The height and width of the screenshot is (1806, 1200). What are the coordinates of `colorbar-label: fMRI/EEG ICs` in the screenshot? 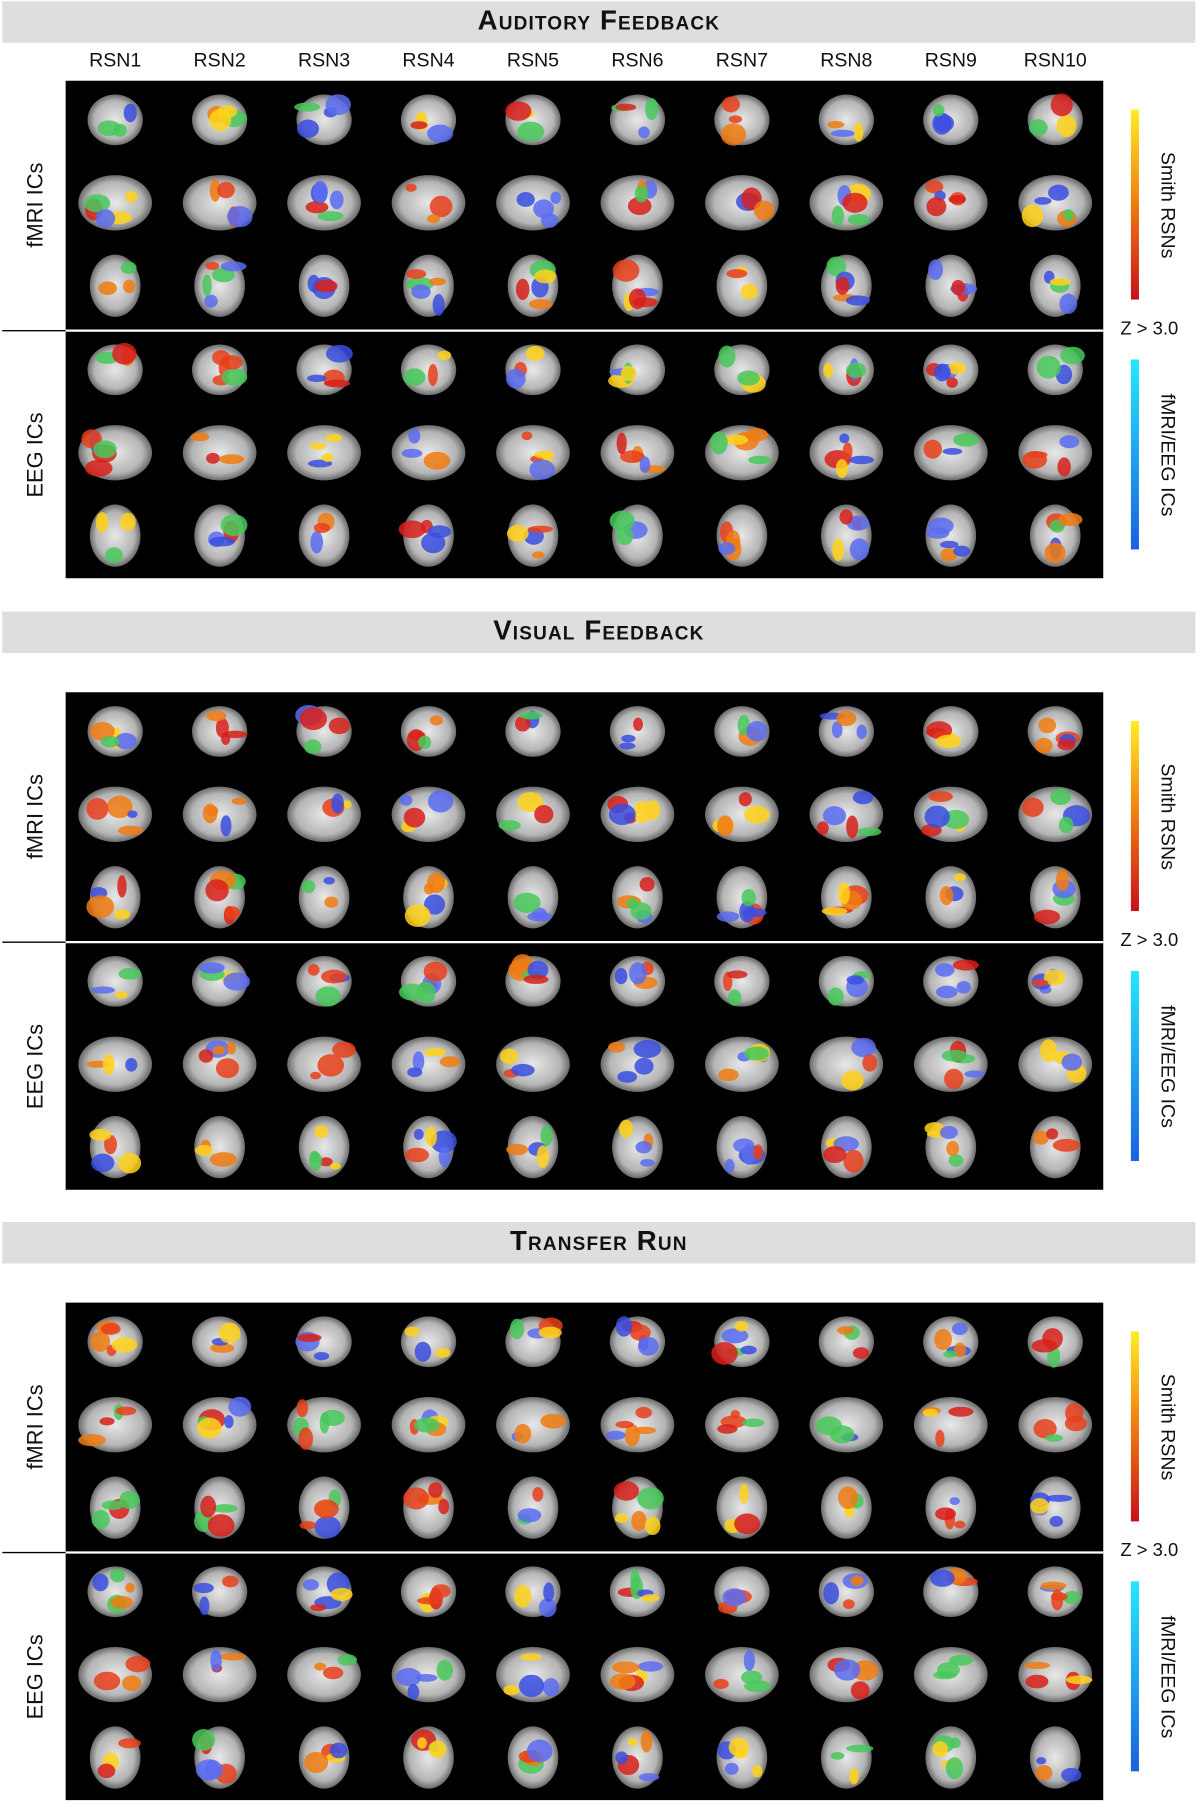 It's located at (1167, 455).